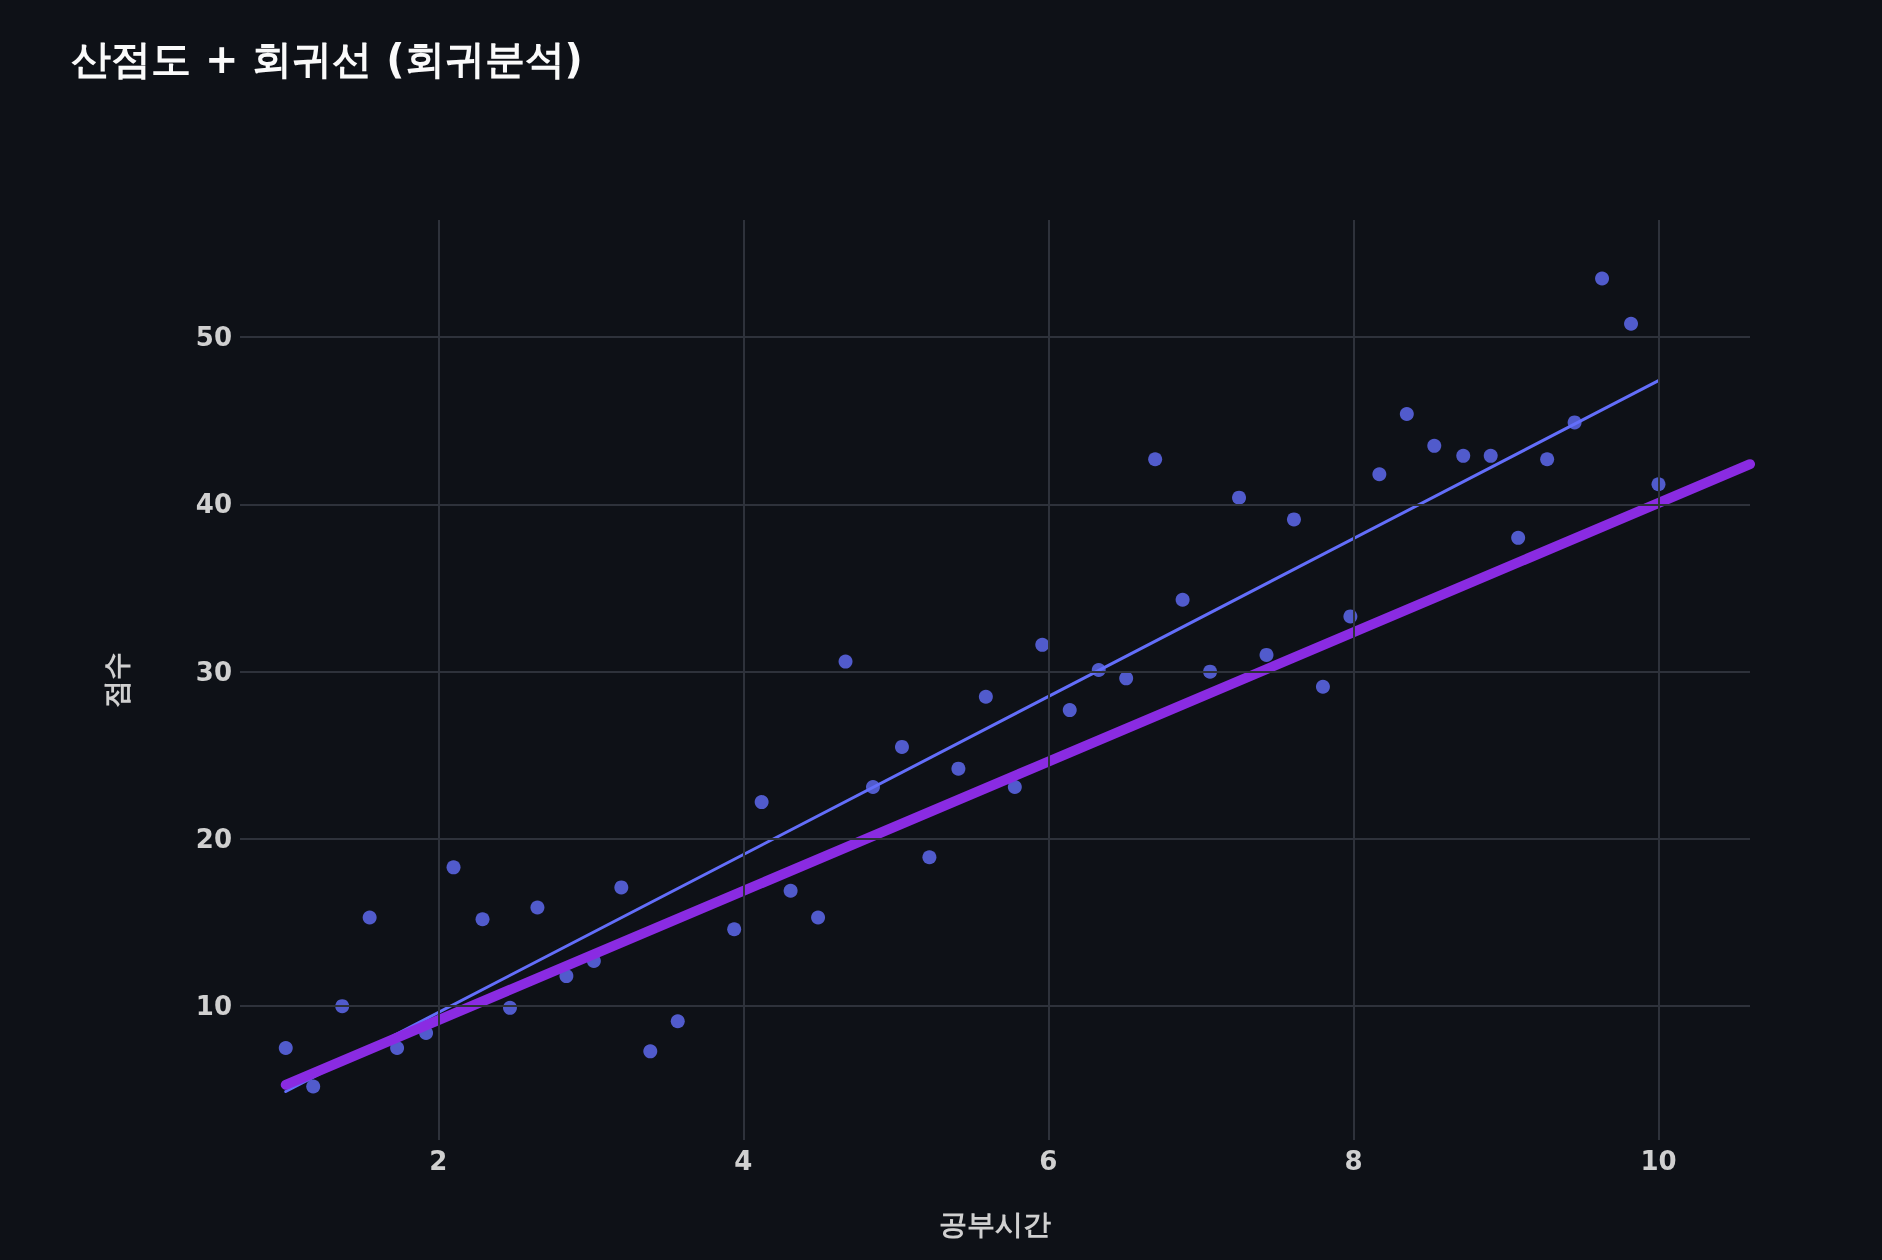 The height and width of the screenshot is (1260, 1882). What do you see at coordinates (327, 59) in the screenshot?
I see `chart-title: 산점도 + 회귀선 (회귀분석)` at bounding box center [327, 59].